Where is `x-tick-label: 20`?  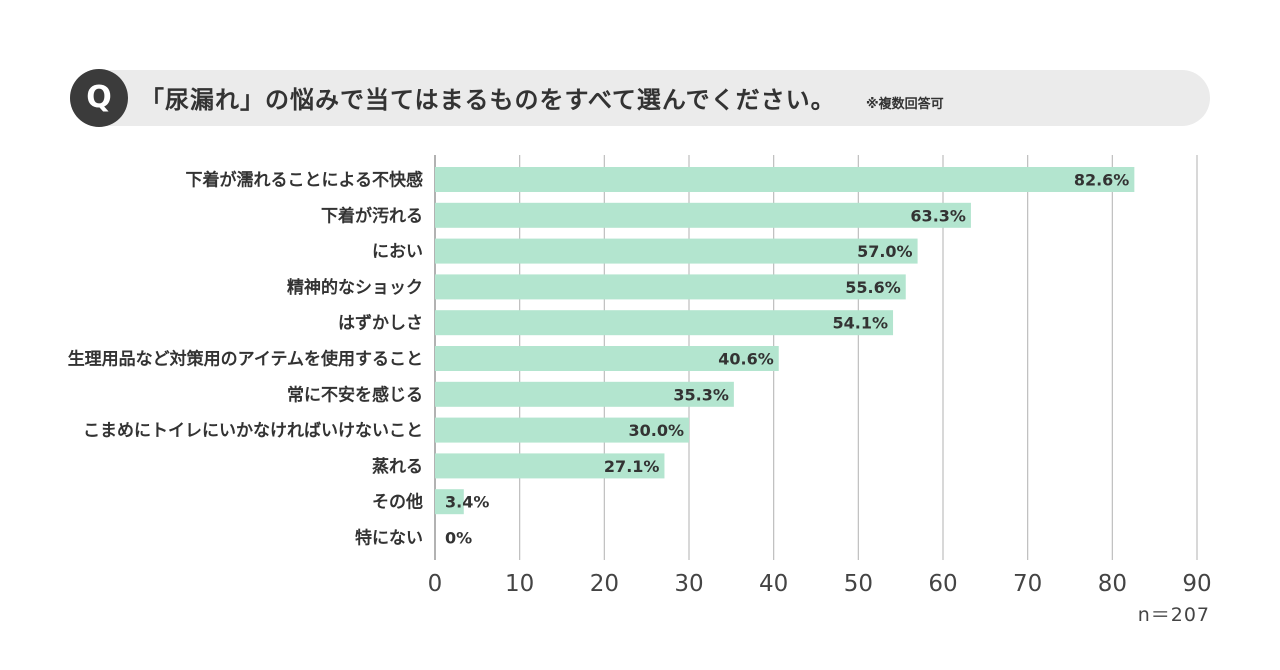 x-tick-label: 20 is located at coordinates (604, 584).